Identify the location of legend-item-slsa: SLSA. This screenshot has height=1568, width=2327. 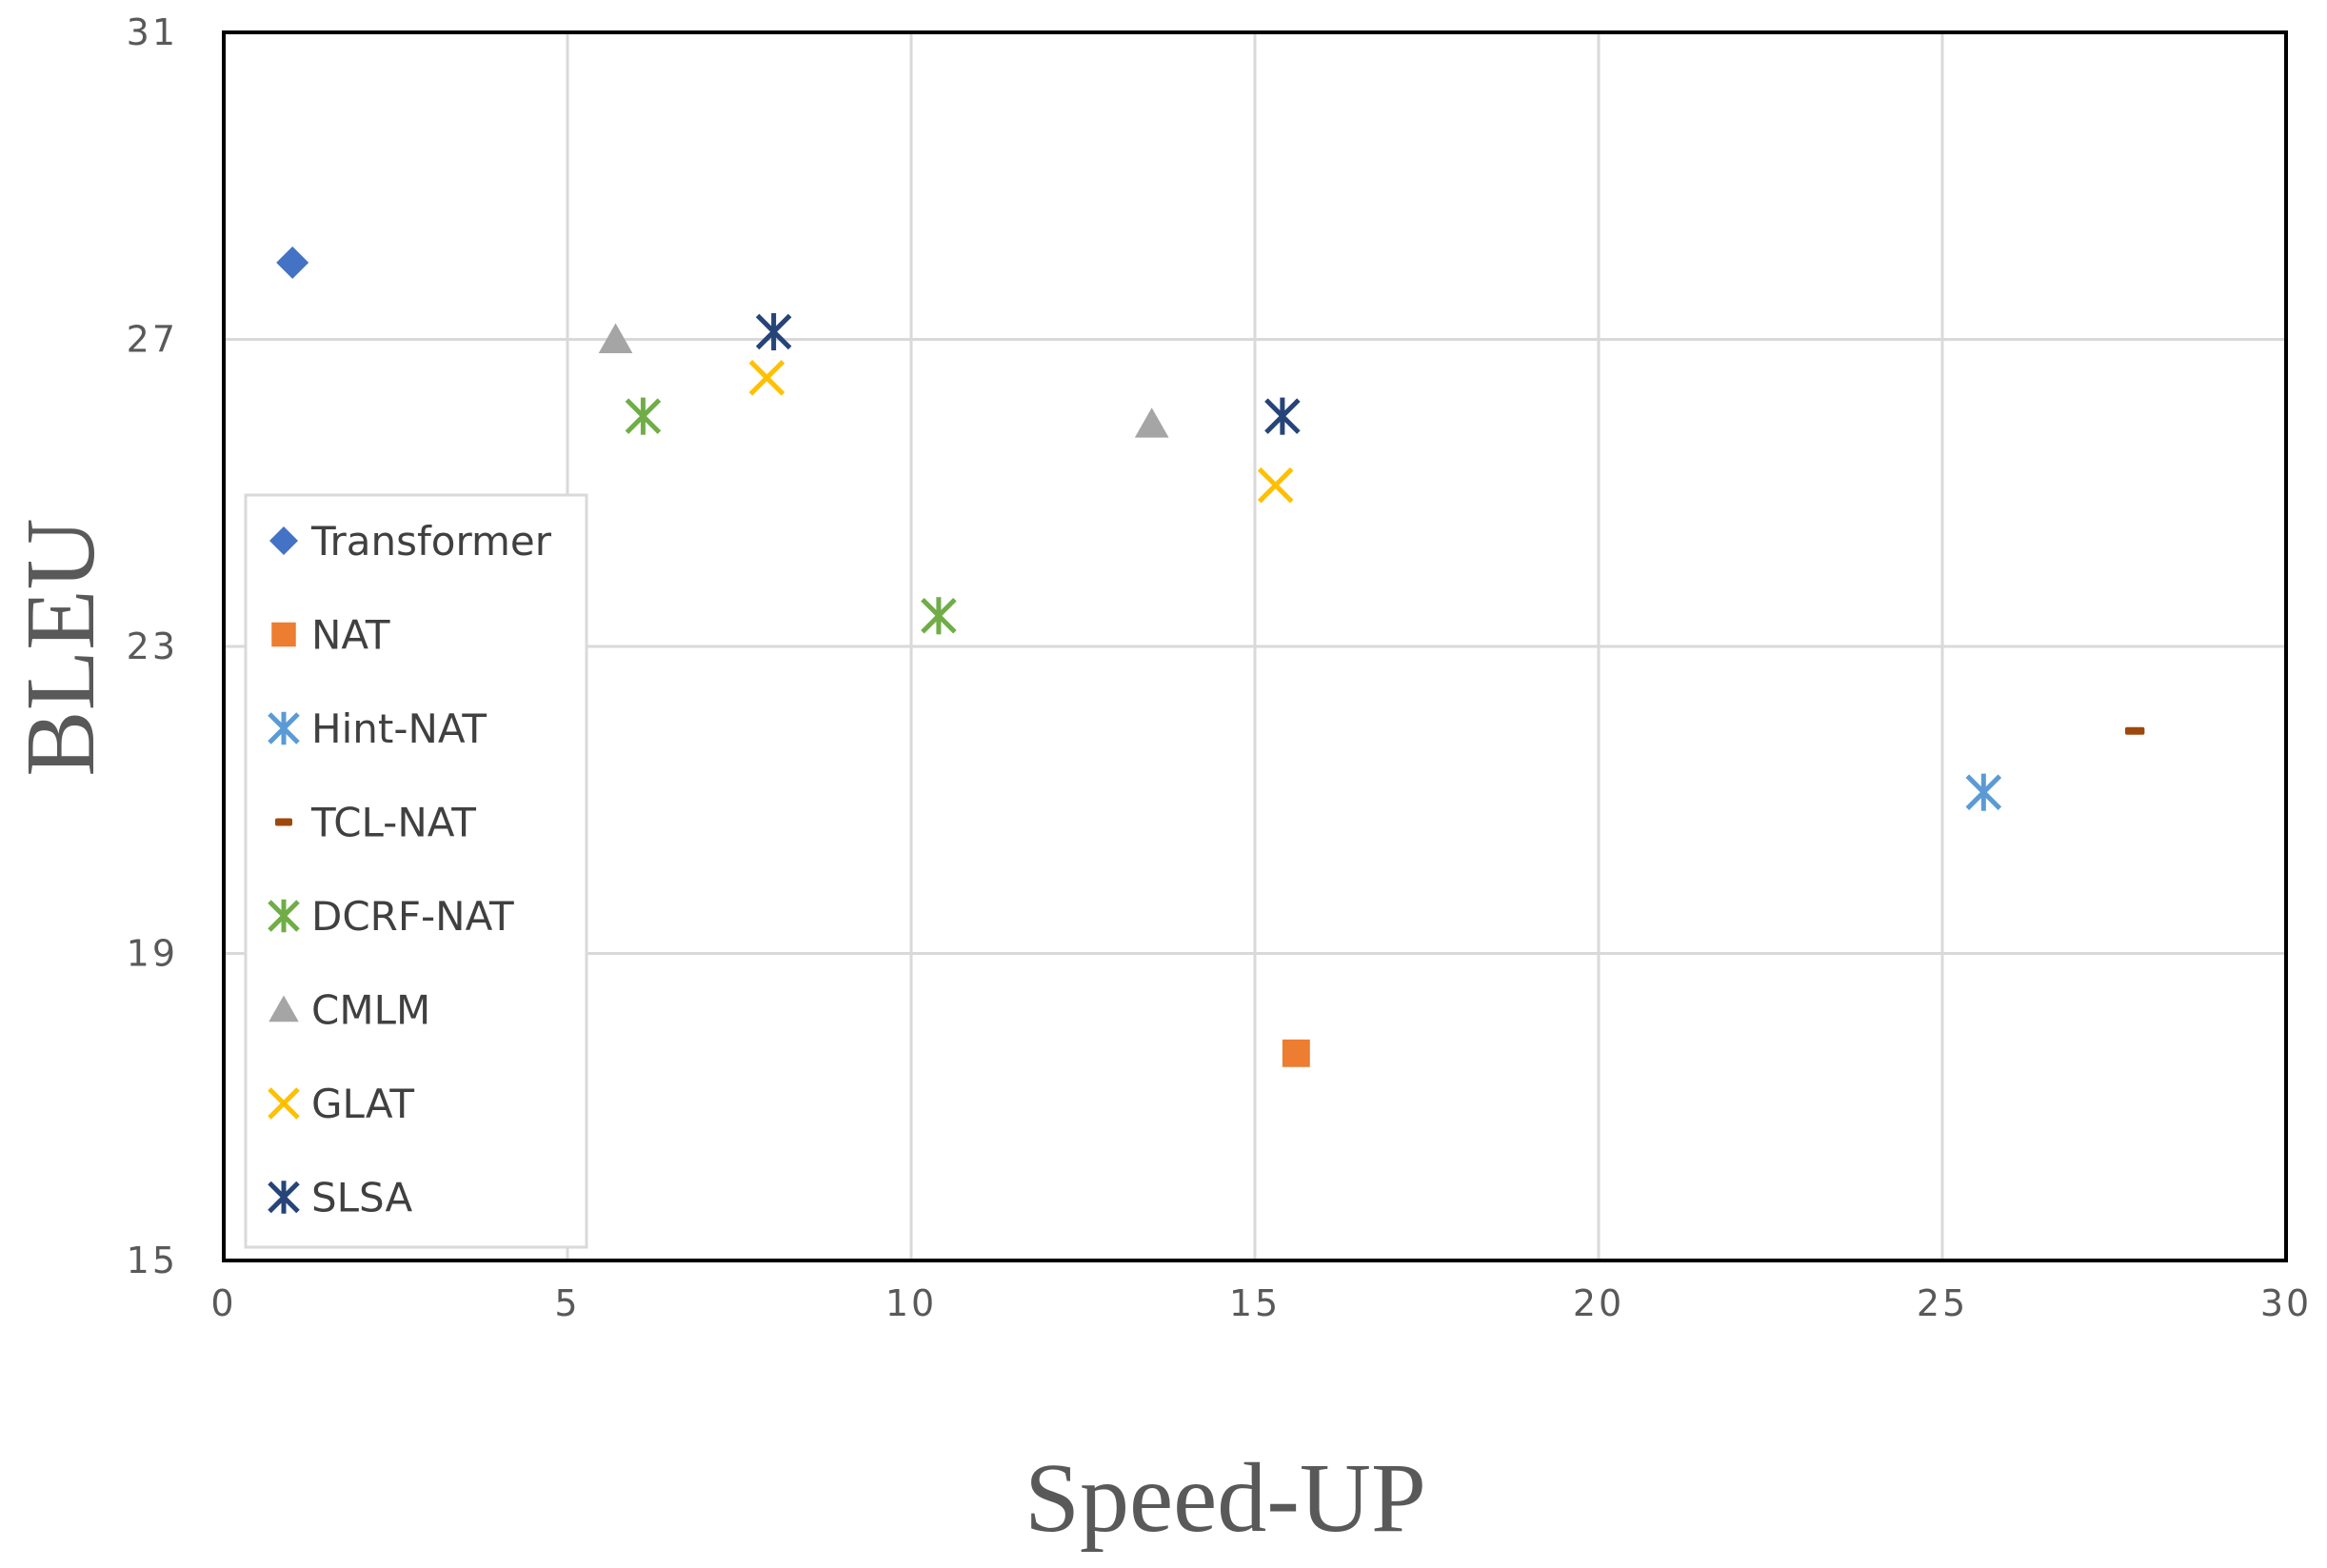
(340, 1198).